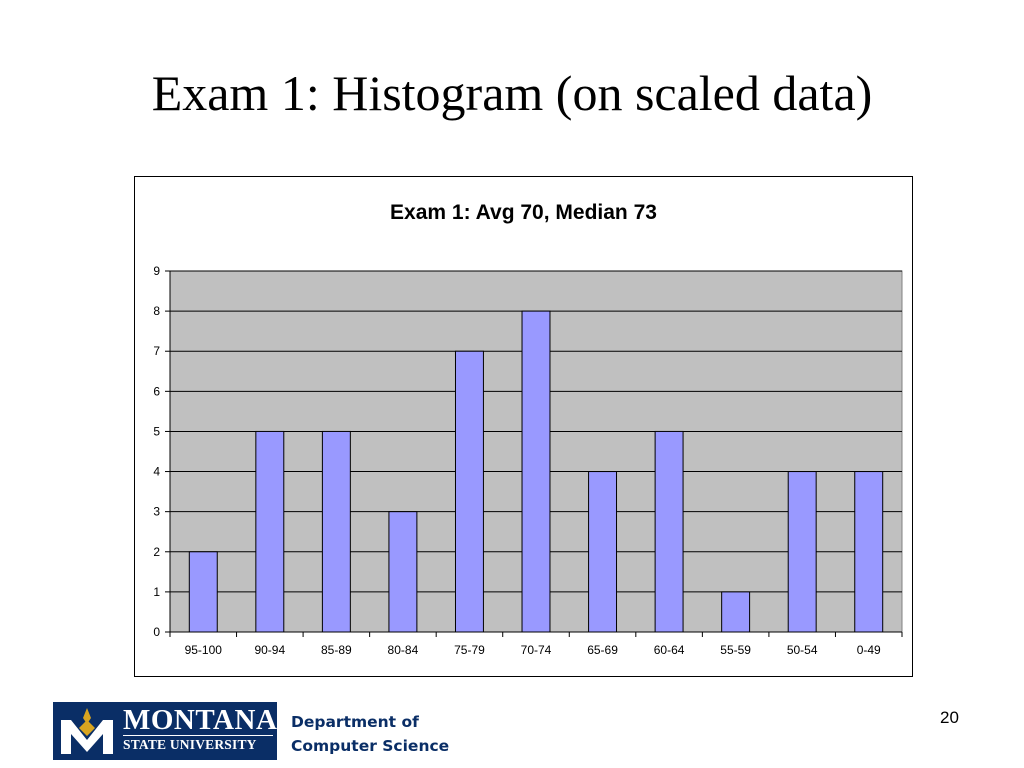  Describe the element at coordinates (370, 746) in the screenshot. I see `dept-line-2: Computer Science` at that location.